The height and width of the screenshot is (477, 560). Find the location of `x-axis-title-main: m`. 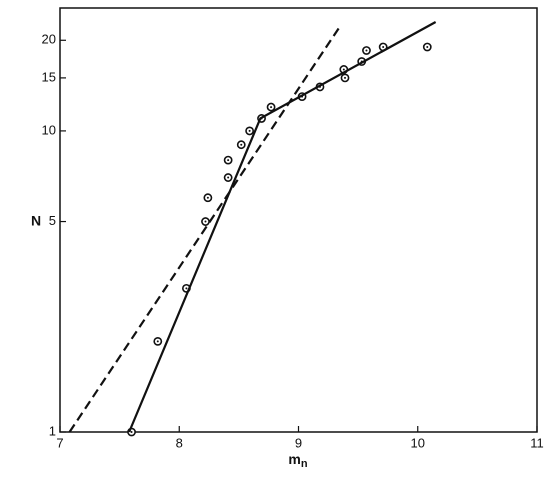

x-axis-title-main: m is located at coordinates (294, 459).